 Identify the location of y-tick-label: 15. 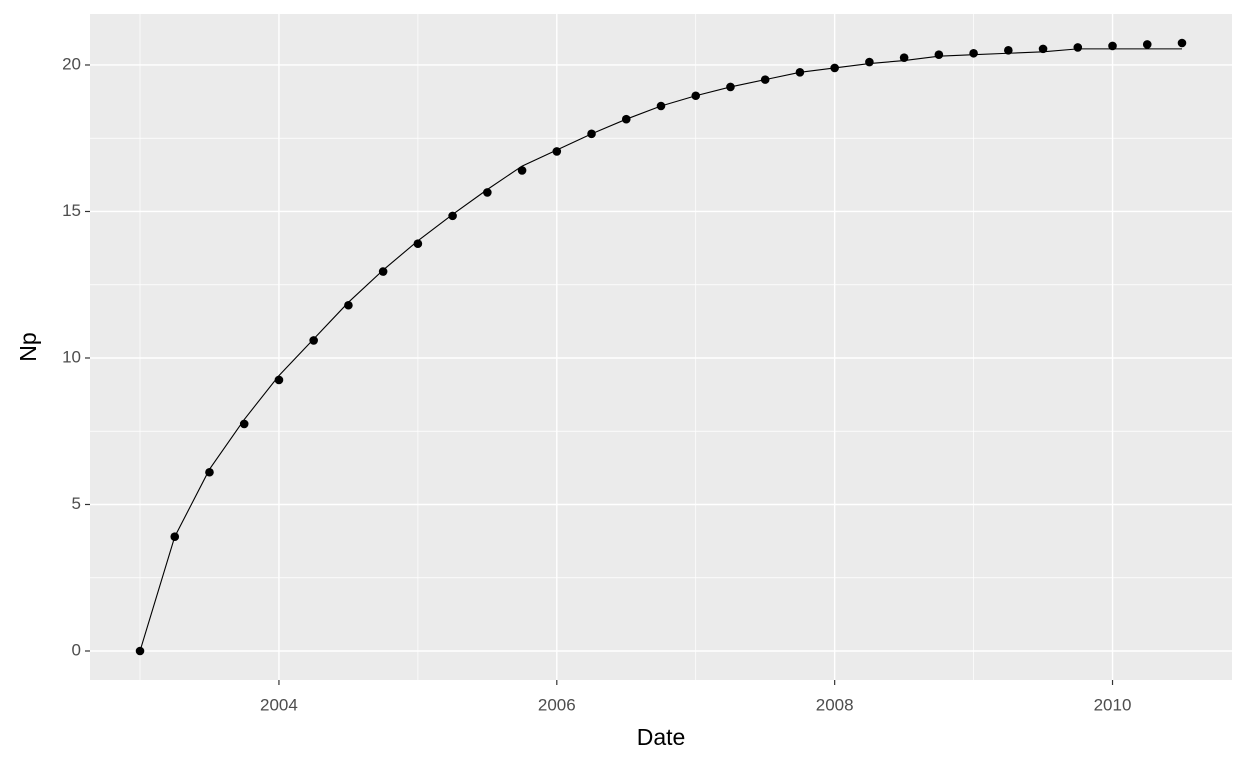
(71, 210).